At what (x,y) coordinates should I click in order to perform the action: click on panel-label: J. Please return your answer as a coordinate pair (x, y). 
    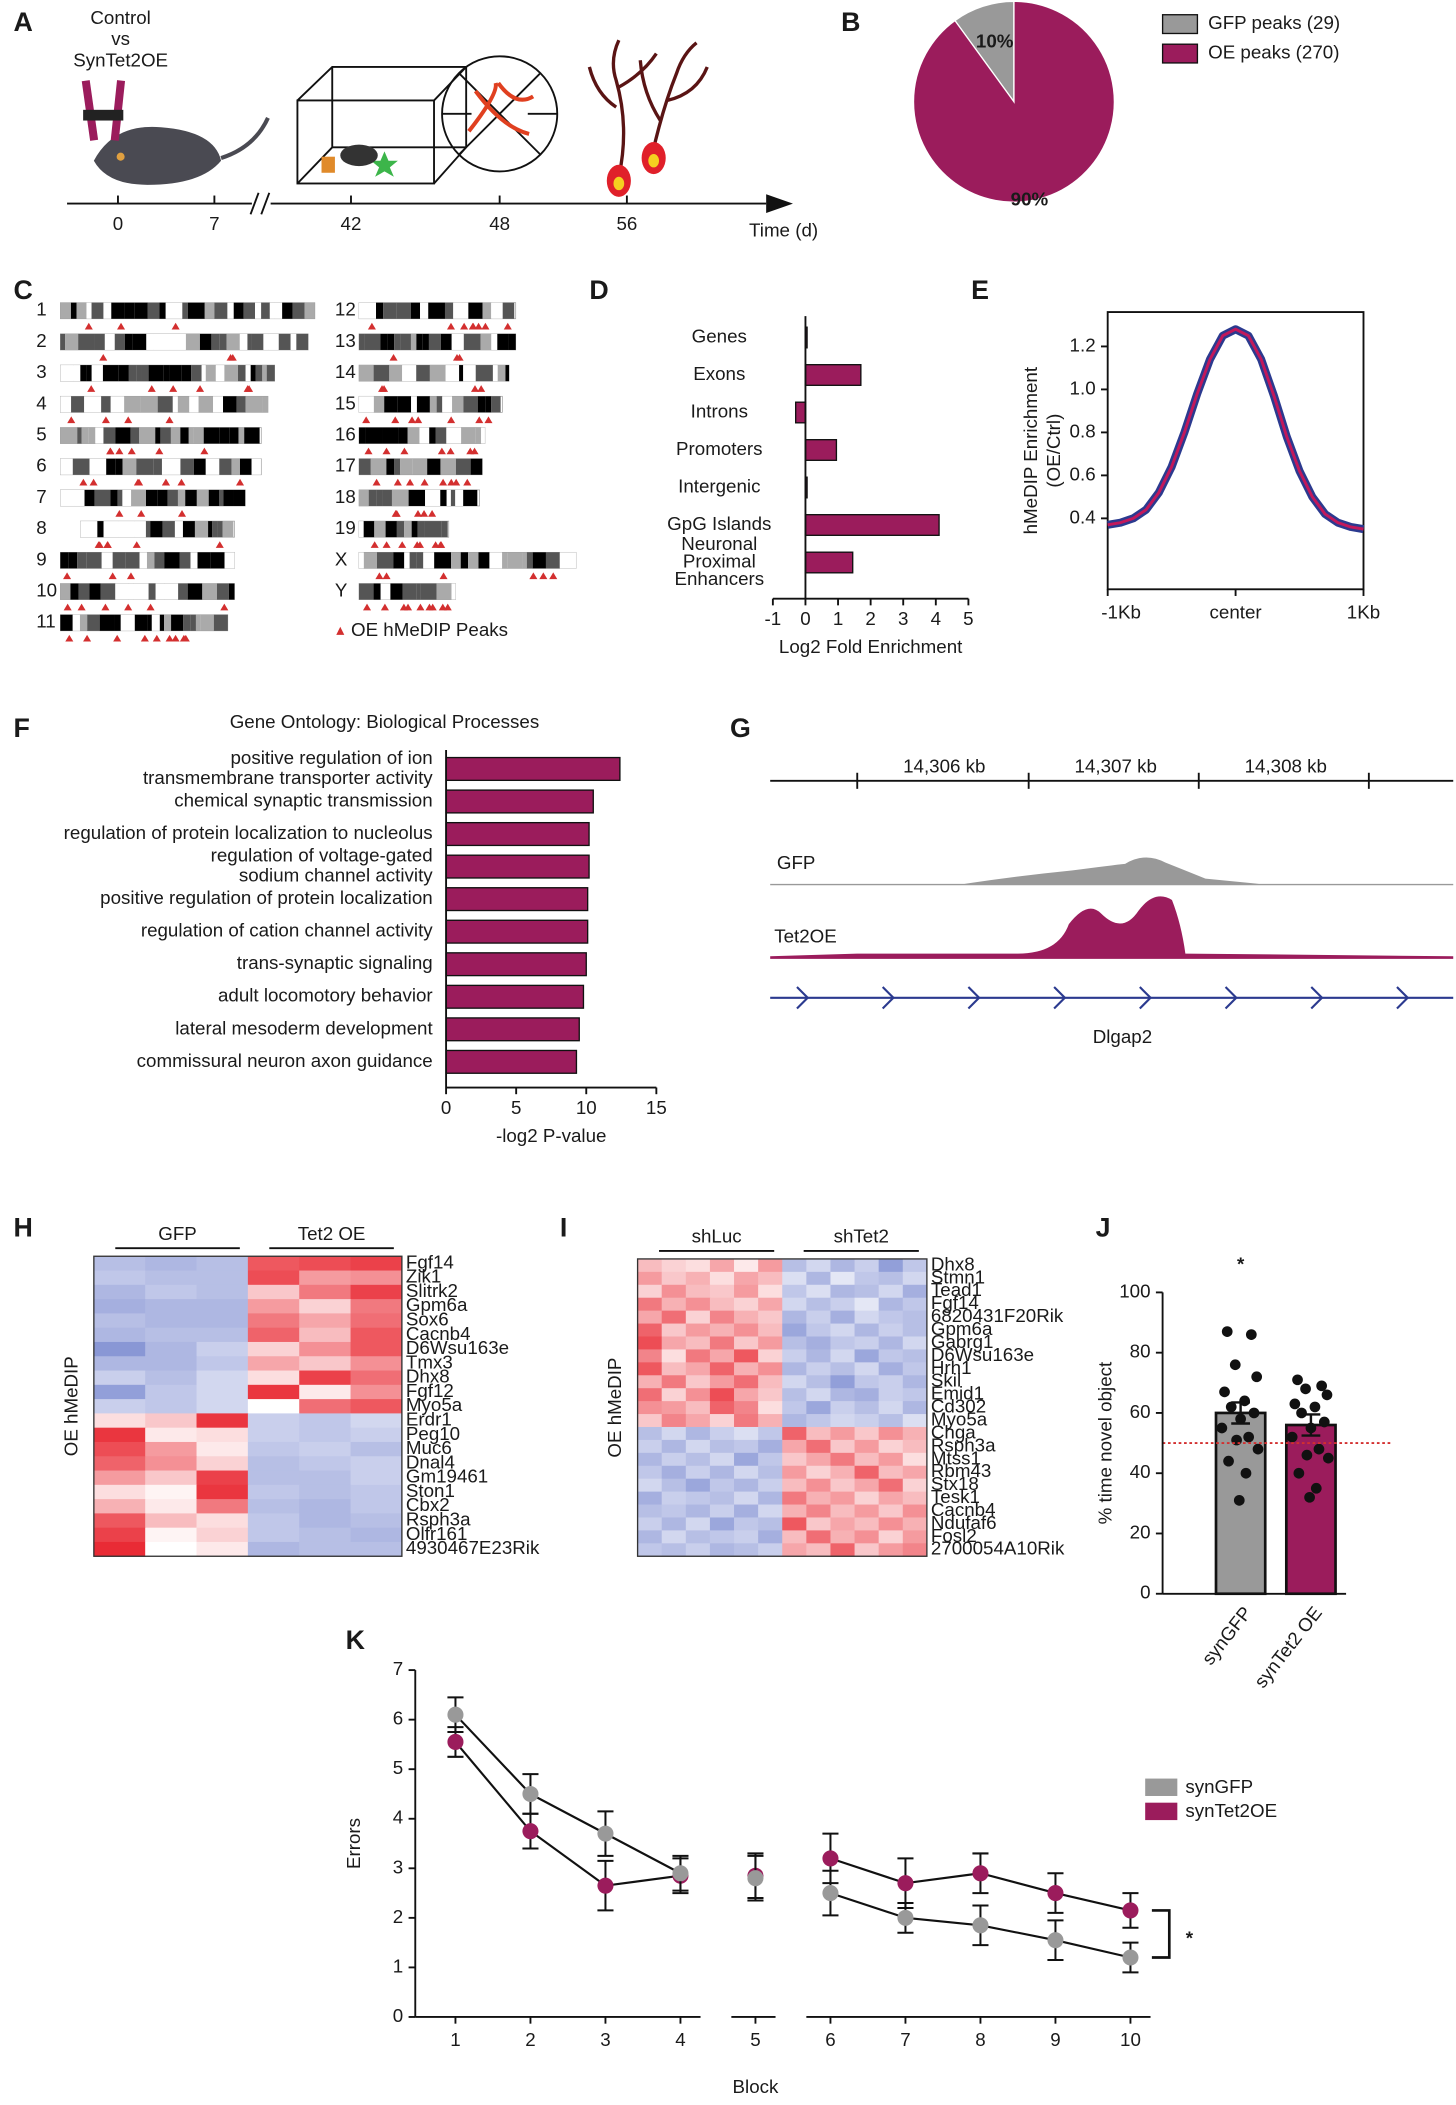
    Looking at the image, I should click on (1103, 1228).